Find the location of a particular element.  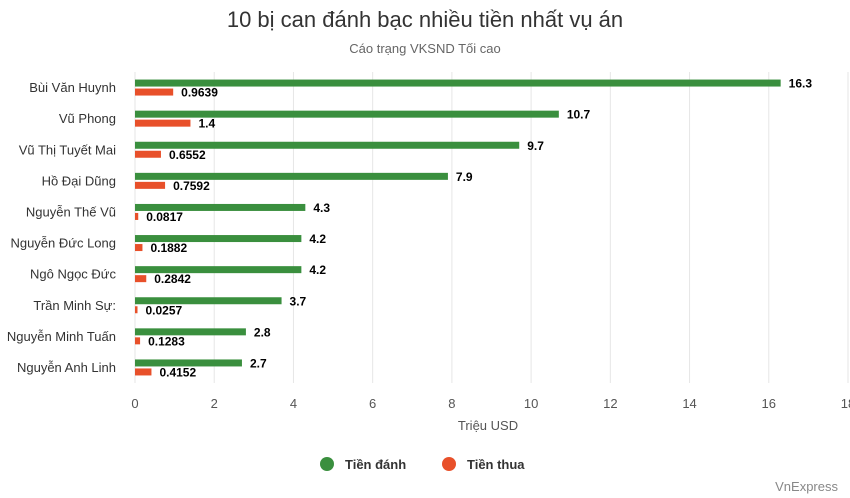

category-label: Vũ Thị Tuyết Mai is located at coordinates (67, 149).